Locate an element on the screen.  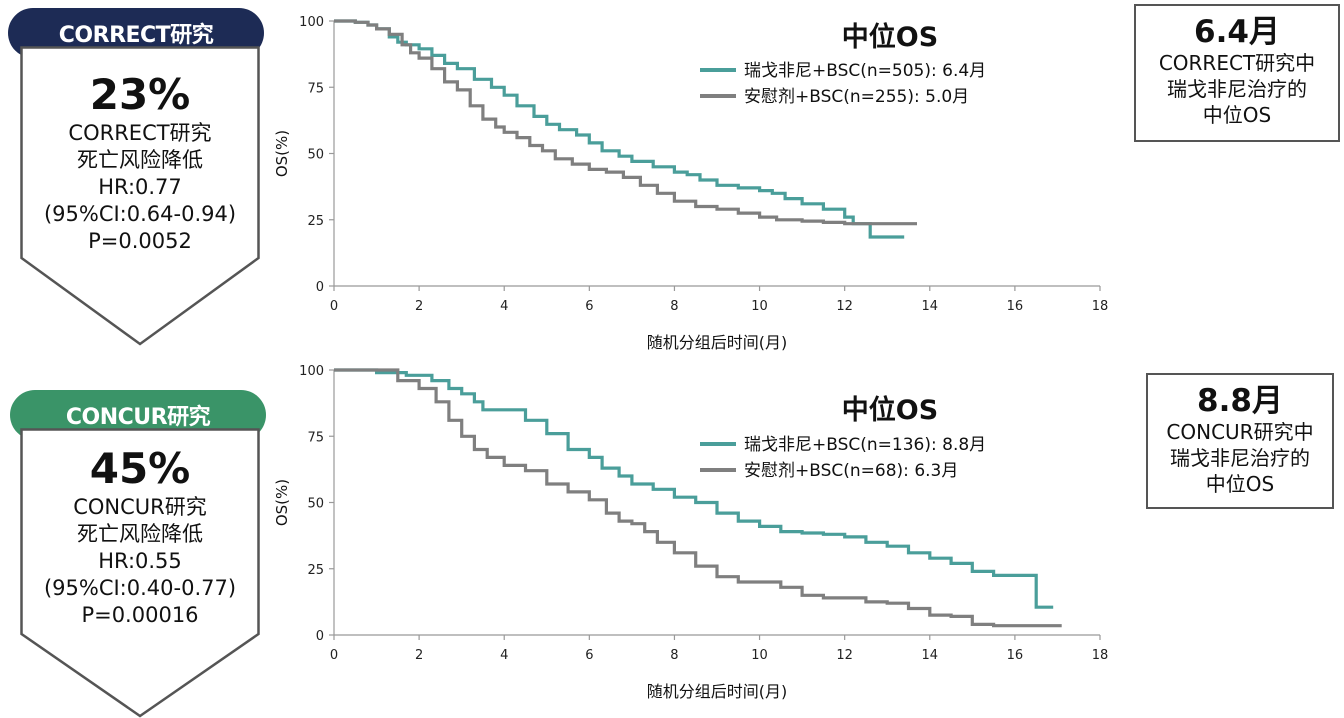
p-value: P=0.0052 is located at coordinates (140, 241).